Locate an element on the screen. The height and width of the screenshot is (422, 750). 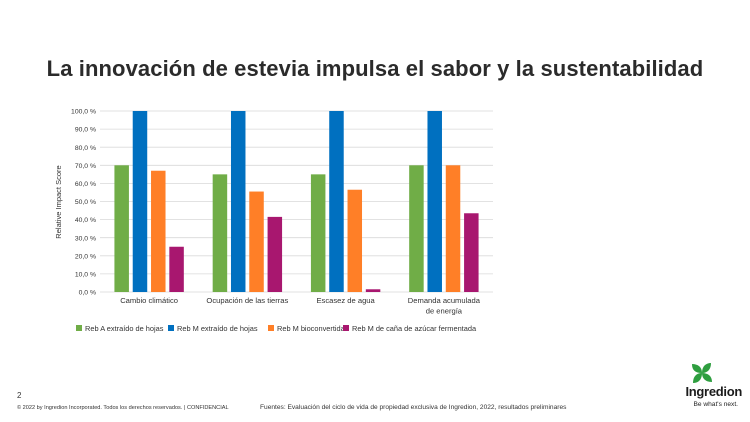
x-category-label: Cambio climático is located at coordinates (149, 300).